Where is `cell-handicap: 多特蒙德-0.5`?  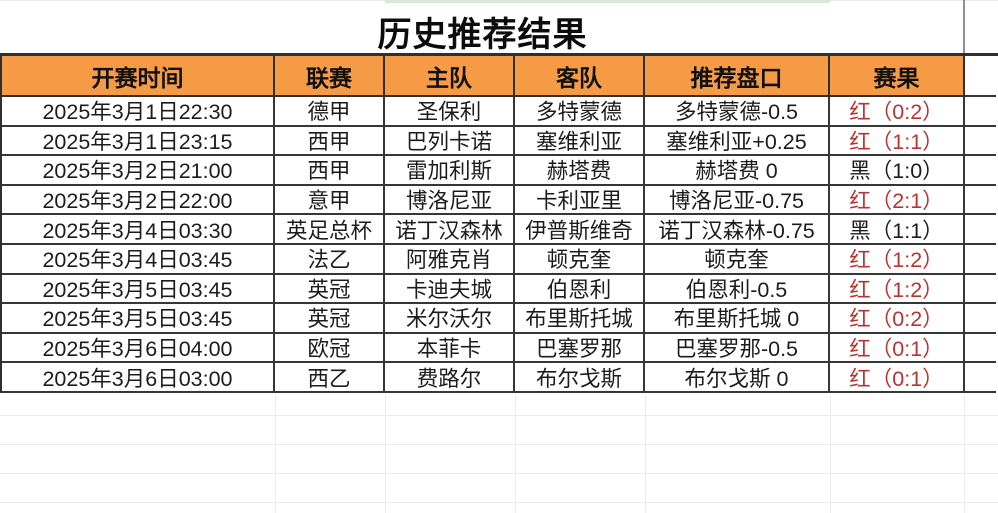
cell-handicap: 多特蒙德-0.5 is located at coordinates (737, 112).